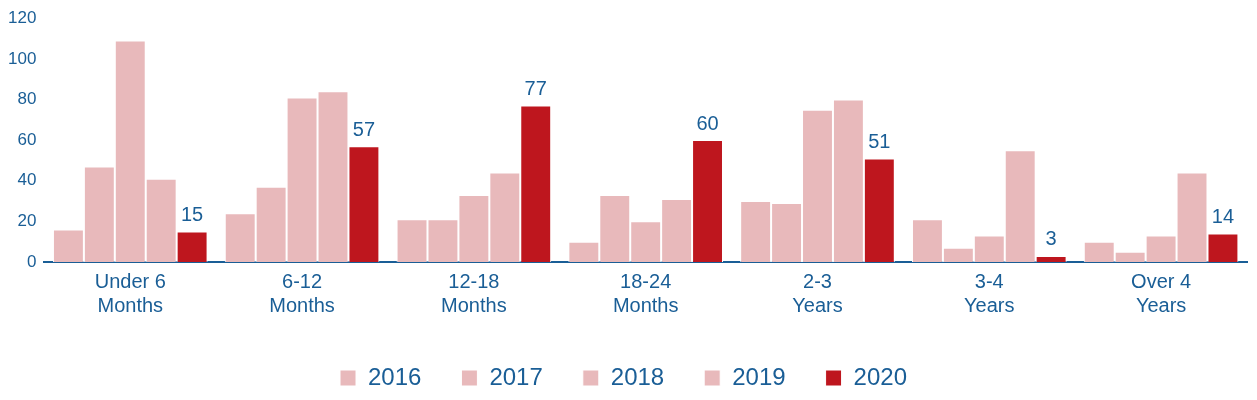  What do you see at coordinates (474, 292) in the screenshot?
I see `x-tick-label: 12-18 Months` at bounding box center [474, 292].